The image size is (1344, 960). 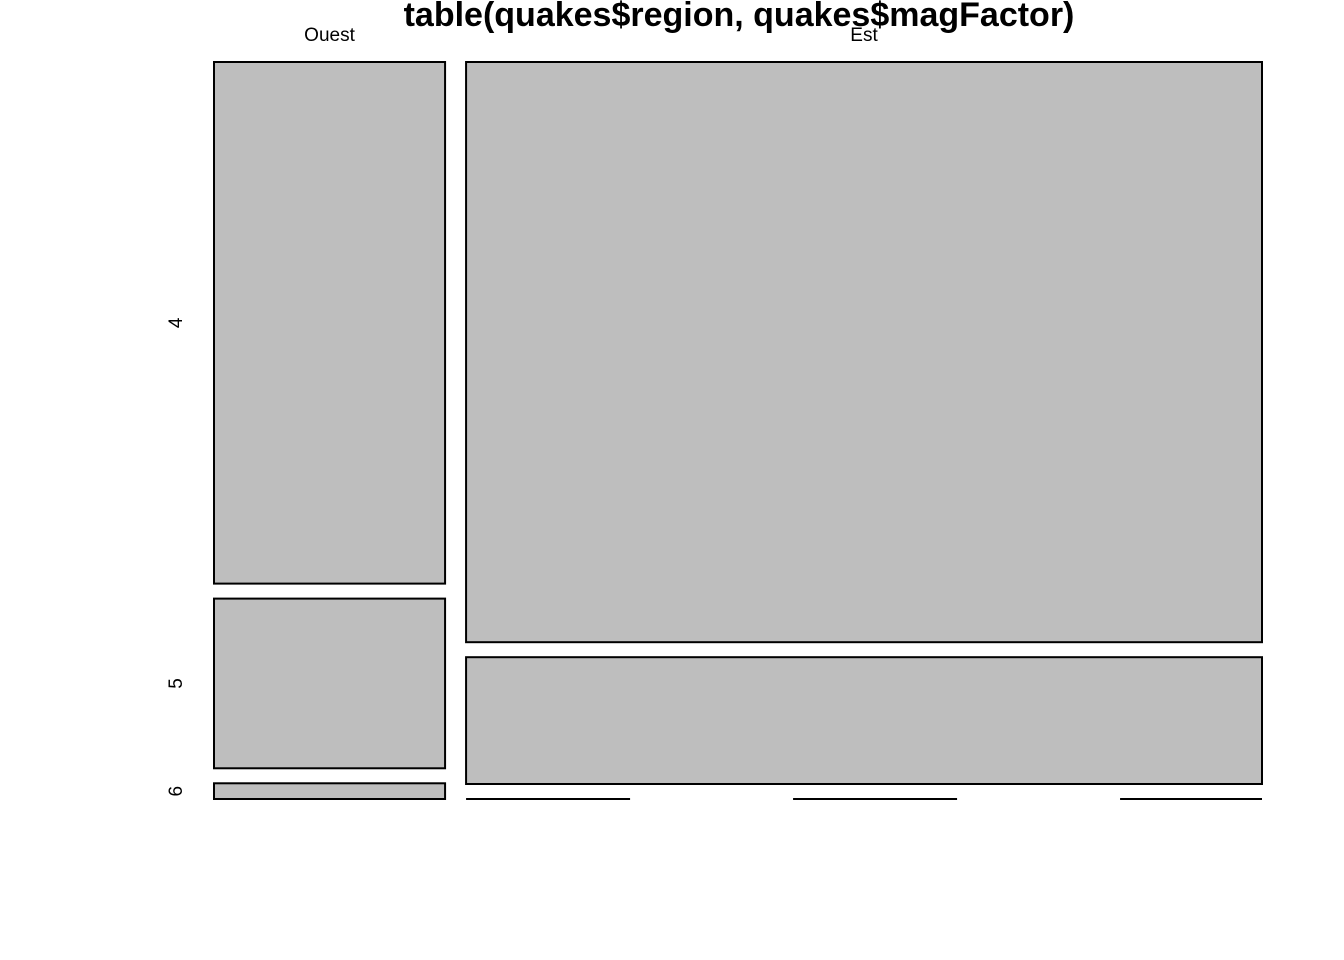 What do you see at coordinates (176, 683) in the screenshot?
I see `row-label-5: 5` at bounding box center [176, 683].